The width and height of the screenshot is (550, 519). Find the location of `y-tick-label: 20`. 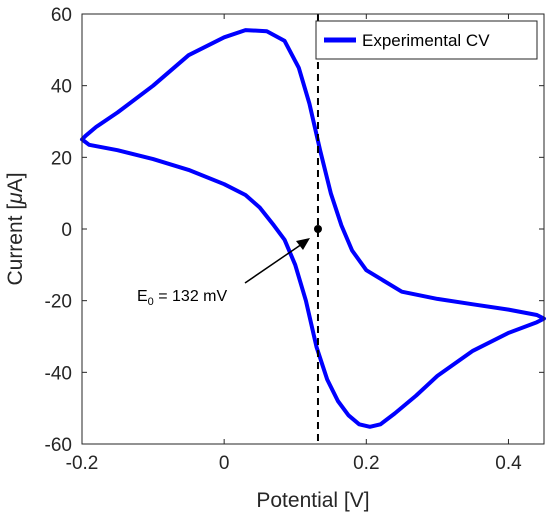

y-tick-label: 20 is located at coordinates (61, 158).